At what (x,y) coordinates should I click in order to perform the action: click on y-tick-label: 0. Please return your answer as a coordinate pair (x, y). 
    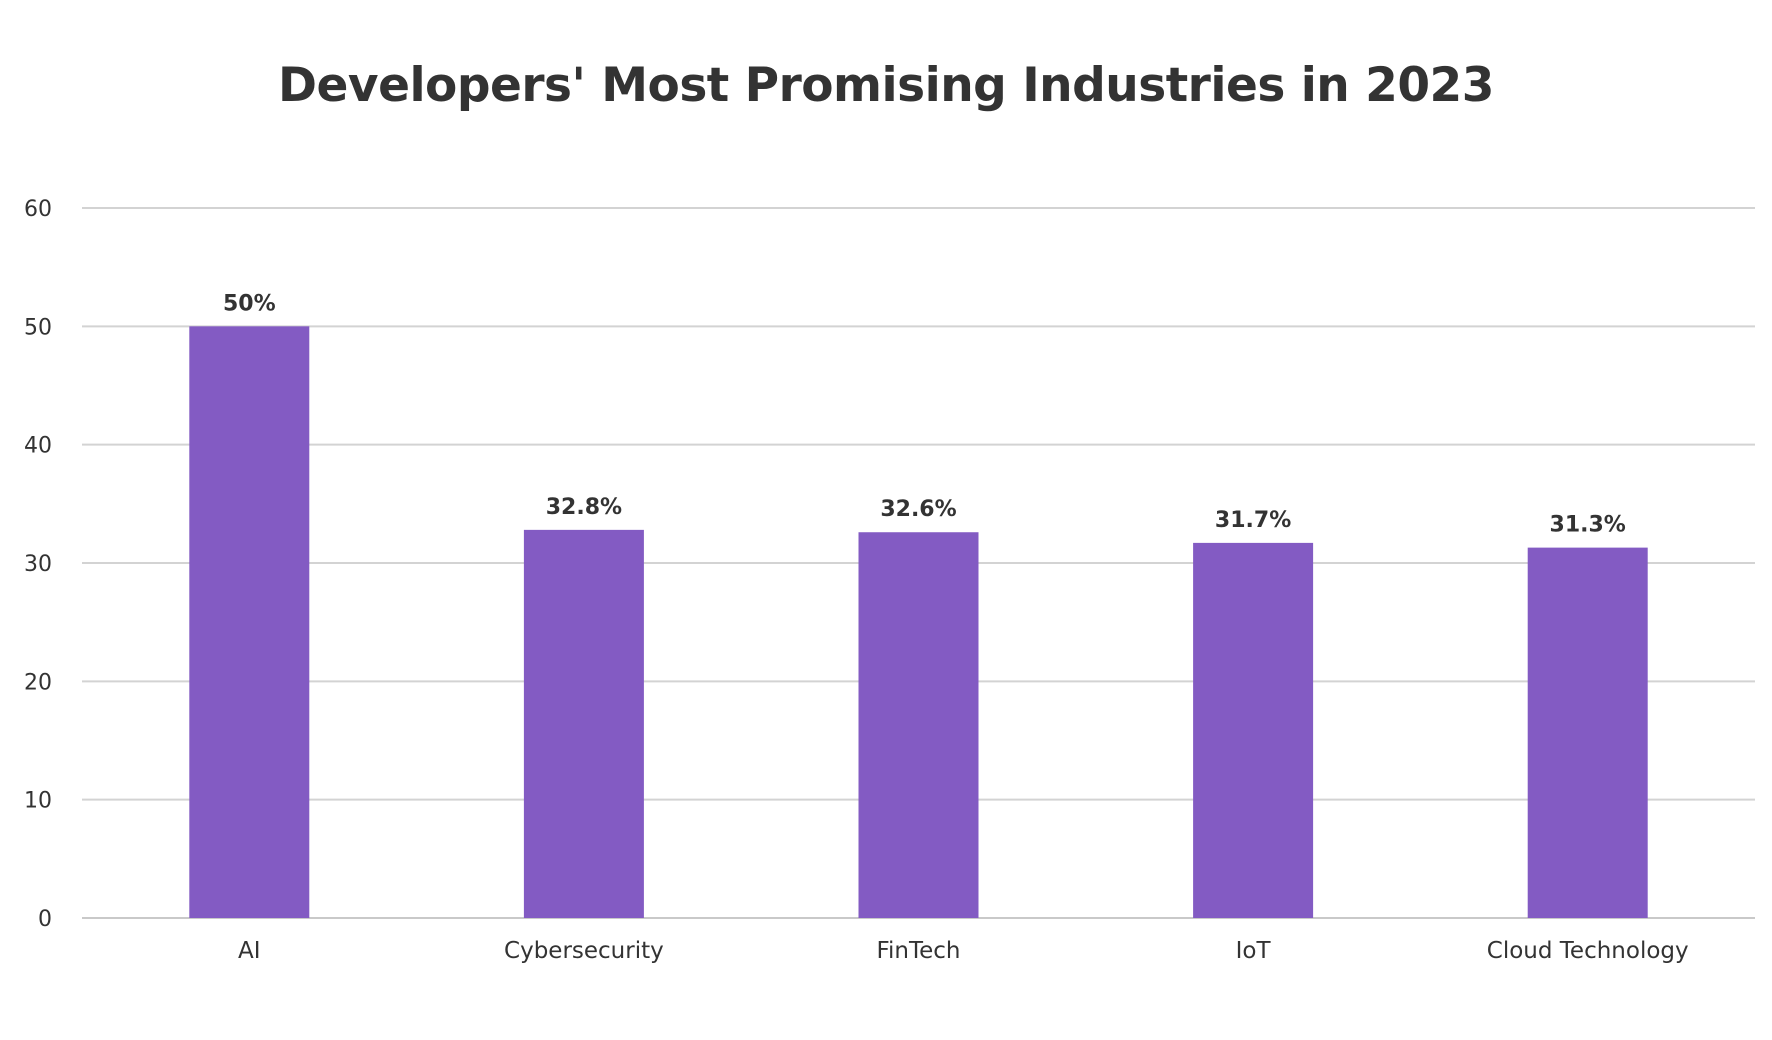
    Looking at the image, I should click on (45, 919).